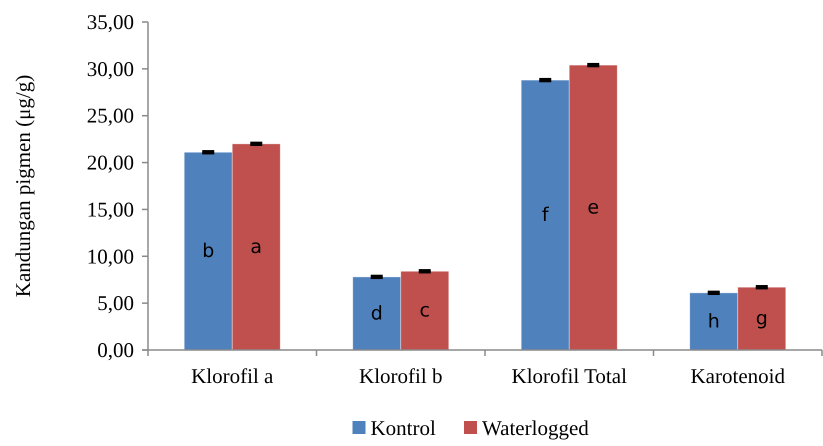  What do you see at coordinates (110, 116) in the screenshot?
I see `y-tick-label: 25,00` at bounding box center [110, 116].